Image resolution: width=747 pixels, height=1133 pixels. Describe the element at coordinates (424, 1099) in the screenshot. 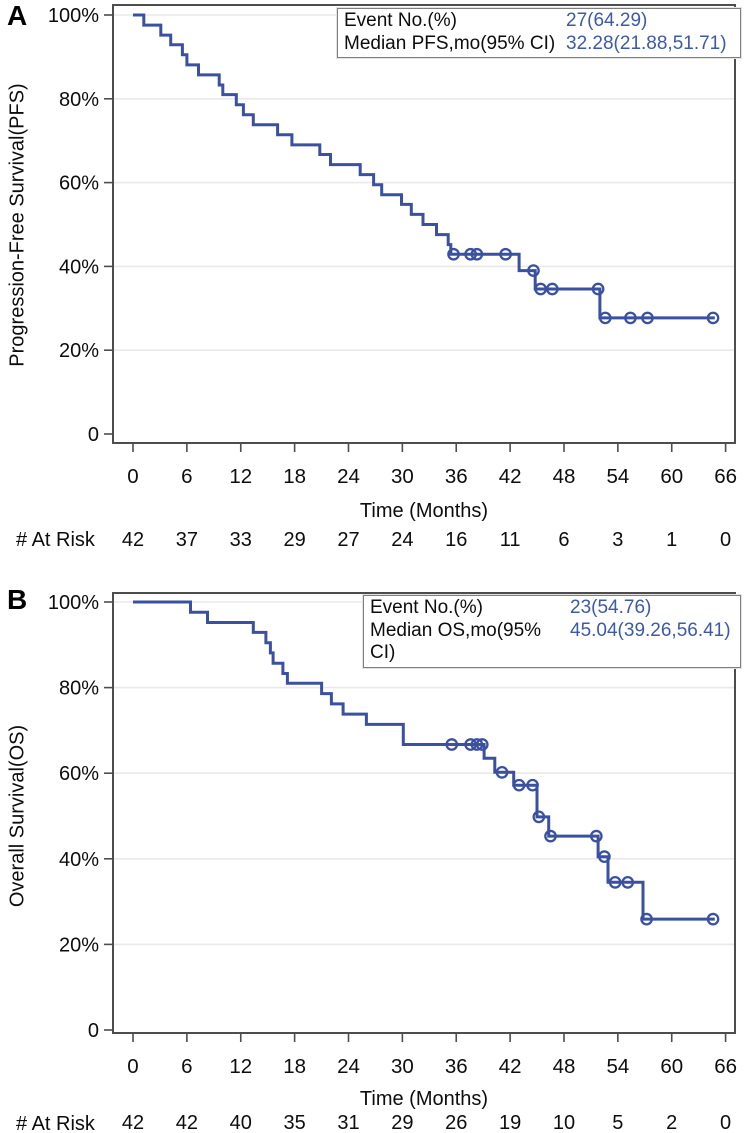

I see `panel-b-x-axis-title: Time (Months)` at that location.